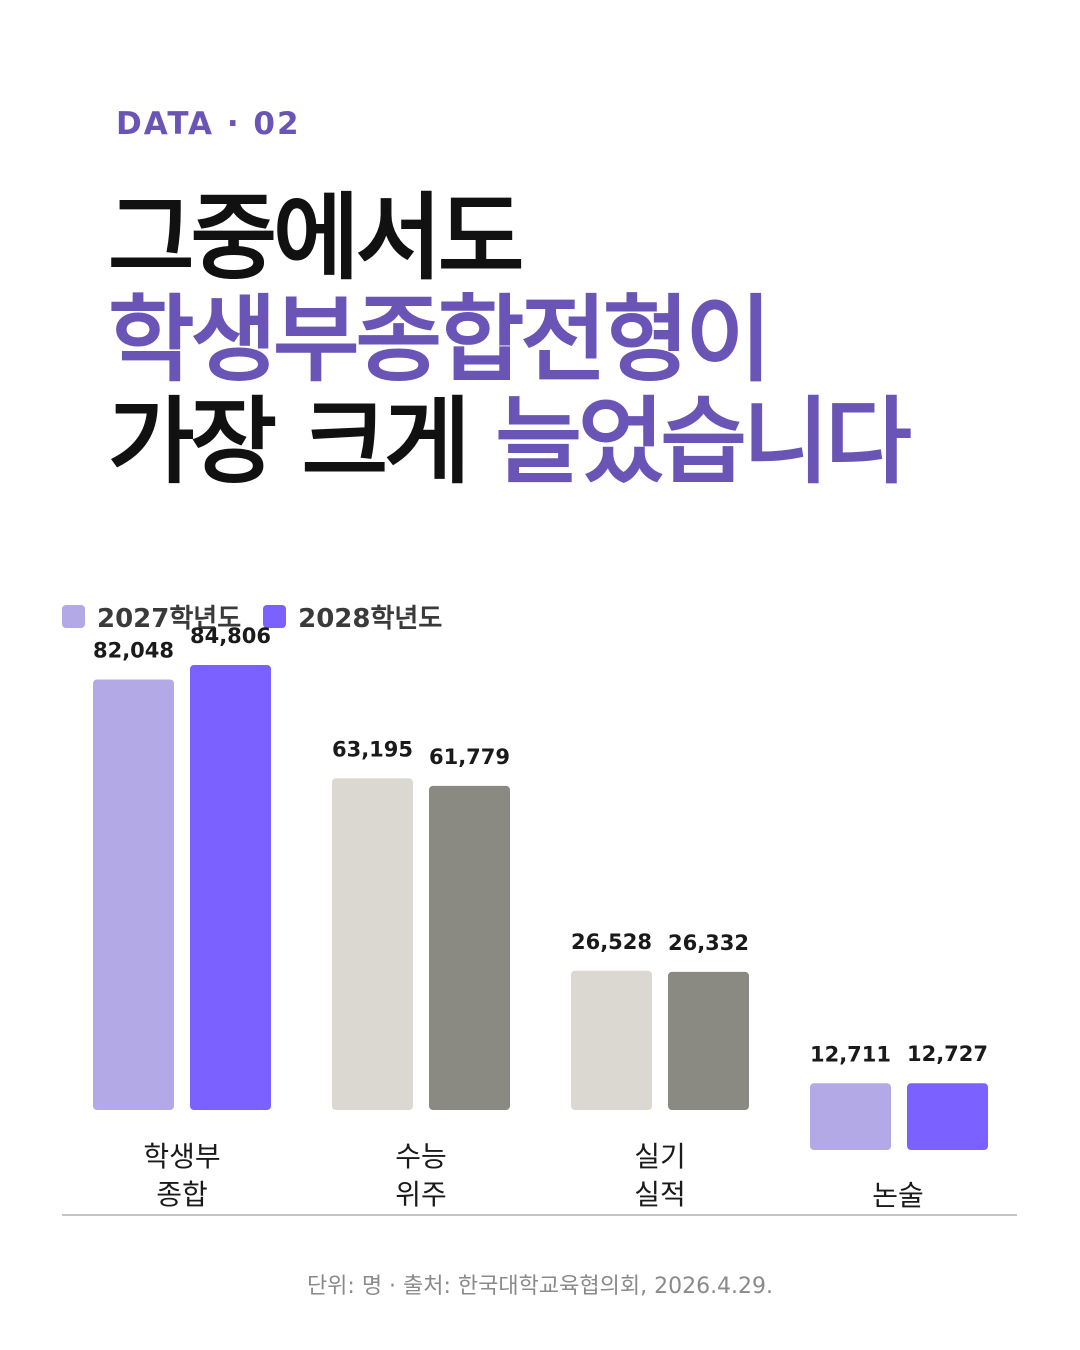 This screenshot has height=1350, width=1080. I want to click on category-label-1-line-1: 위주, so click(421, 1194).